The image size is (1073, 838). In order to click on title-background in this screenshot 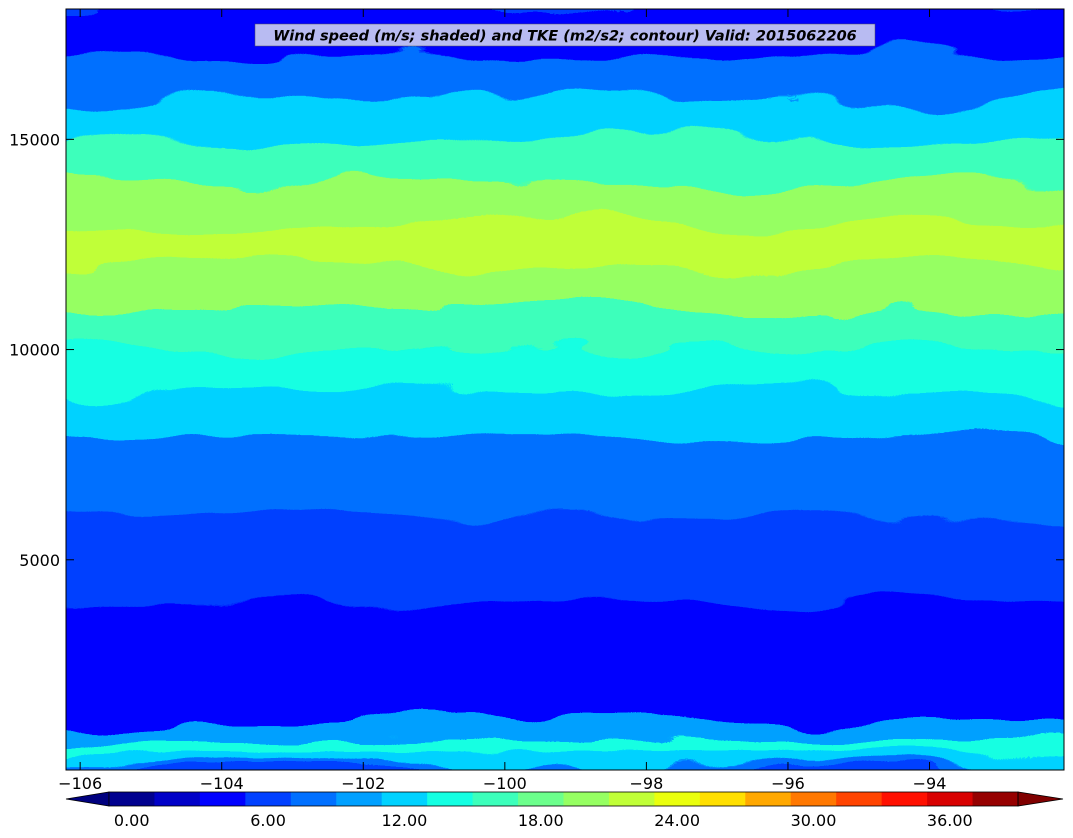, I will do `click(565, 35)`.